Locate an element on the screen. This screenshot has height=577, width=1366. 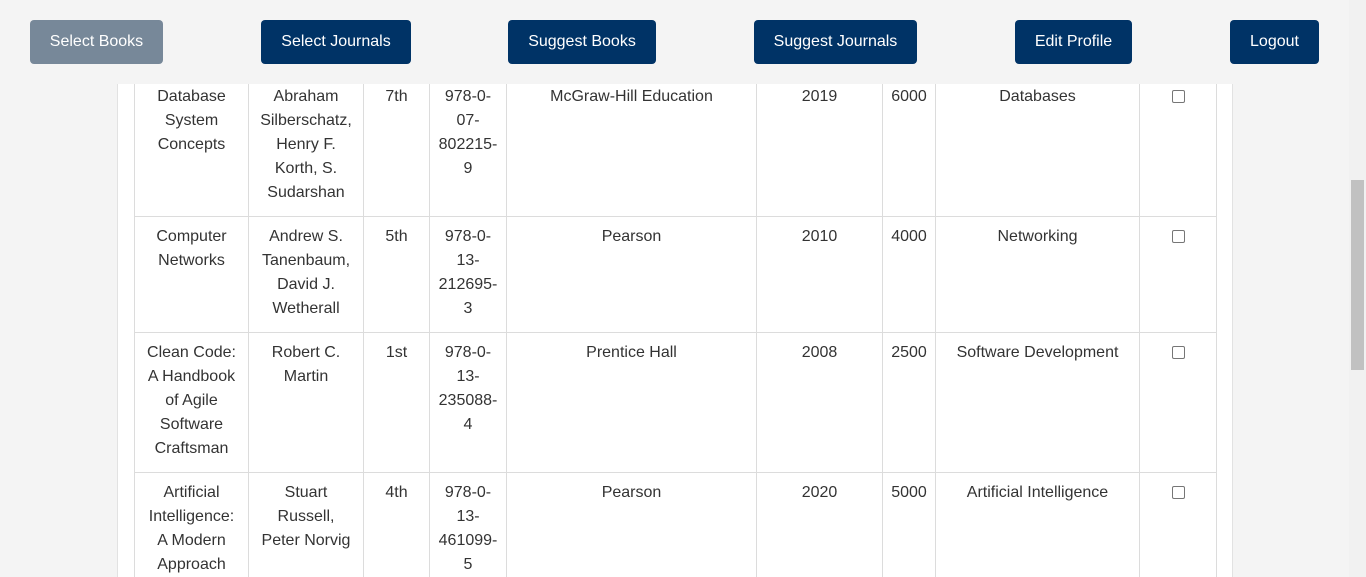
book-publisher: Prentice Hall is located at coordinates (631, 402).